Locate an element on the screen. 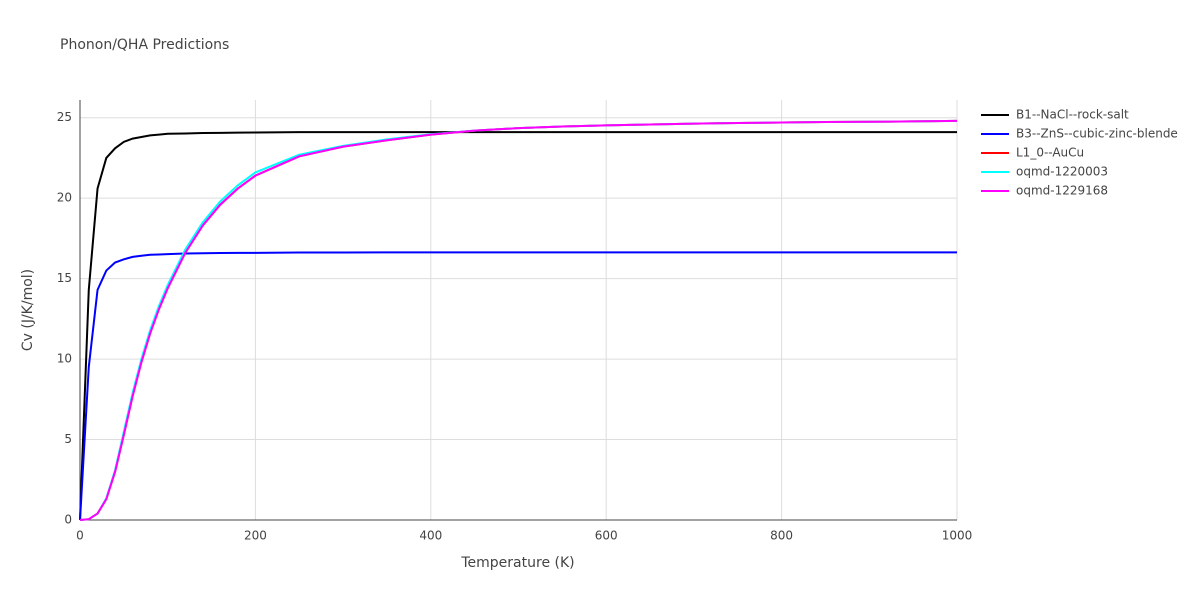 The image size is (1200, 604). x-tick-label: 0 is located at coordinates (80, 536).